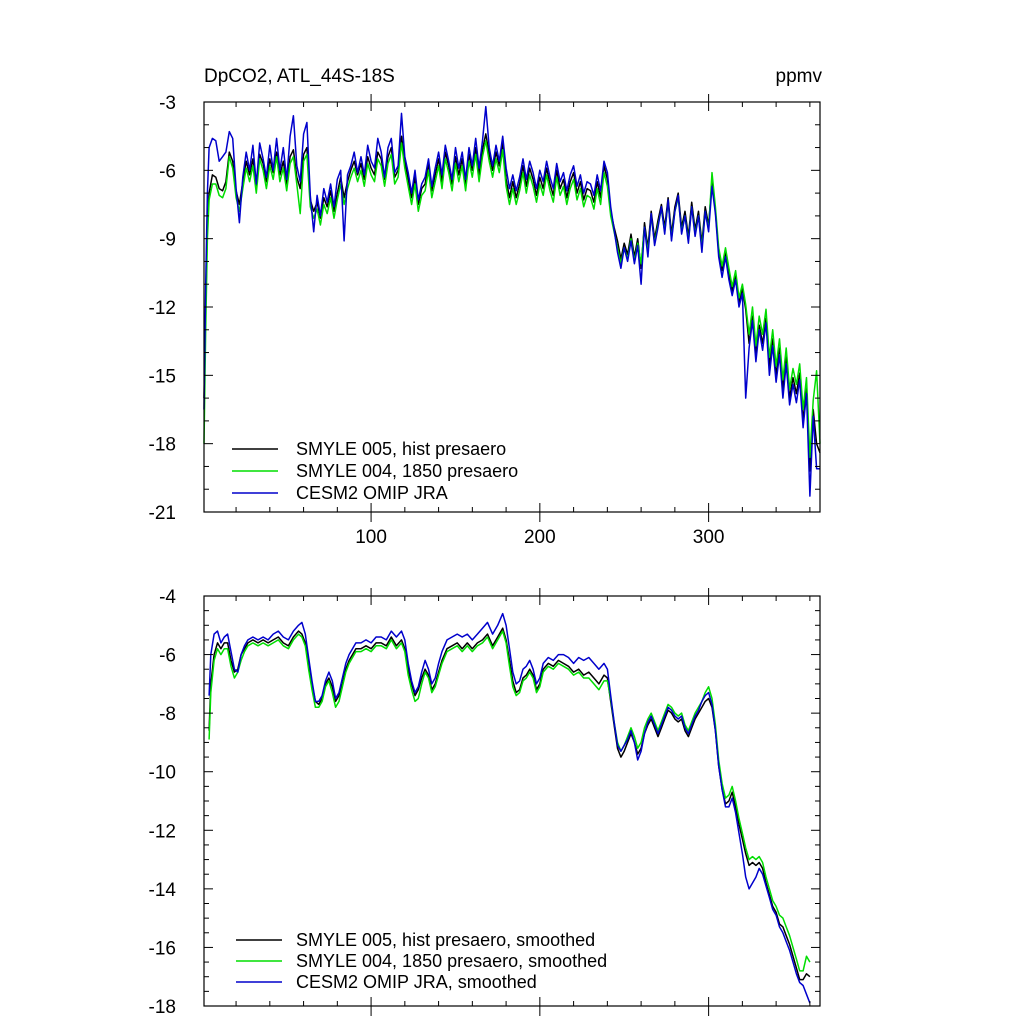 Image resolution: width=1024 pixels, height=1024 pixels. What do you see at coordinates (445, 940) in the screenshot?
I see `legend-label-smyle005-smoothed: SMYLE 005, hist presaero, smoothed` at bounding box center [445, 940].